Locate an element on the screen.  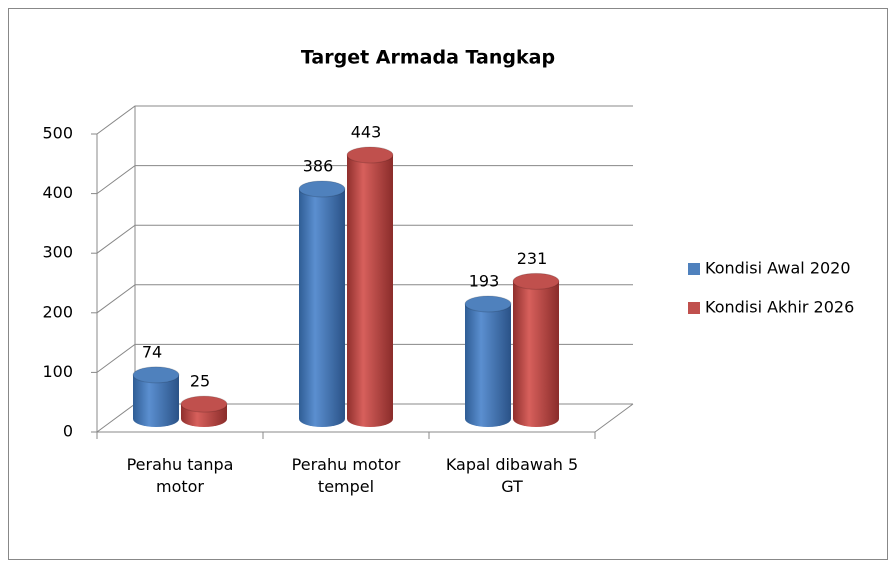
y-tick-label: 400 is located at coordinates (57, 192).